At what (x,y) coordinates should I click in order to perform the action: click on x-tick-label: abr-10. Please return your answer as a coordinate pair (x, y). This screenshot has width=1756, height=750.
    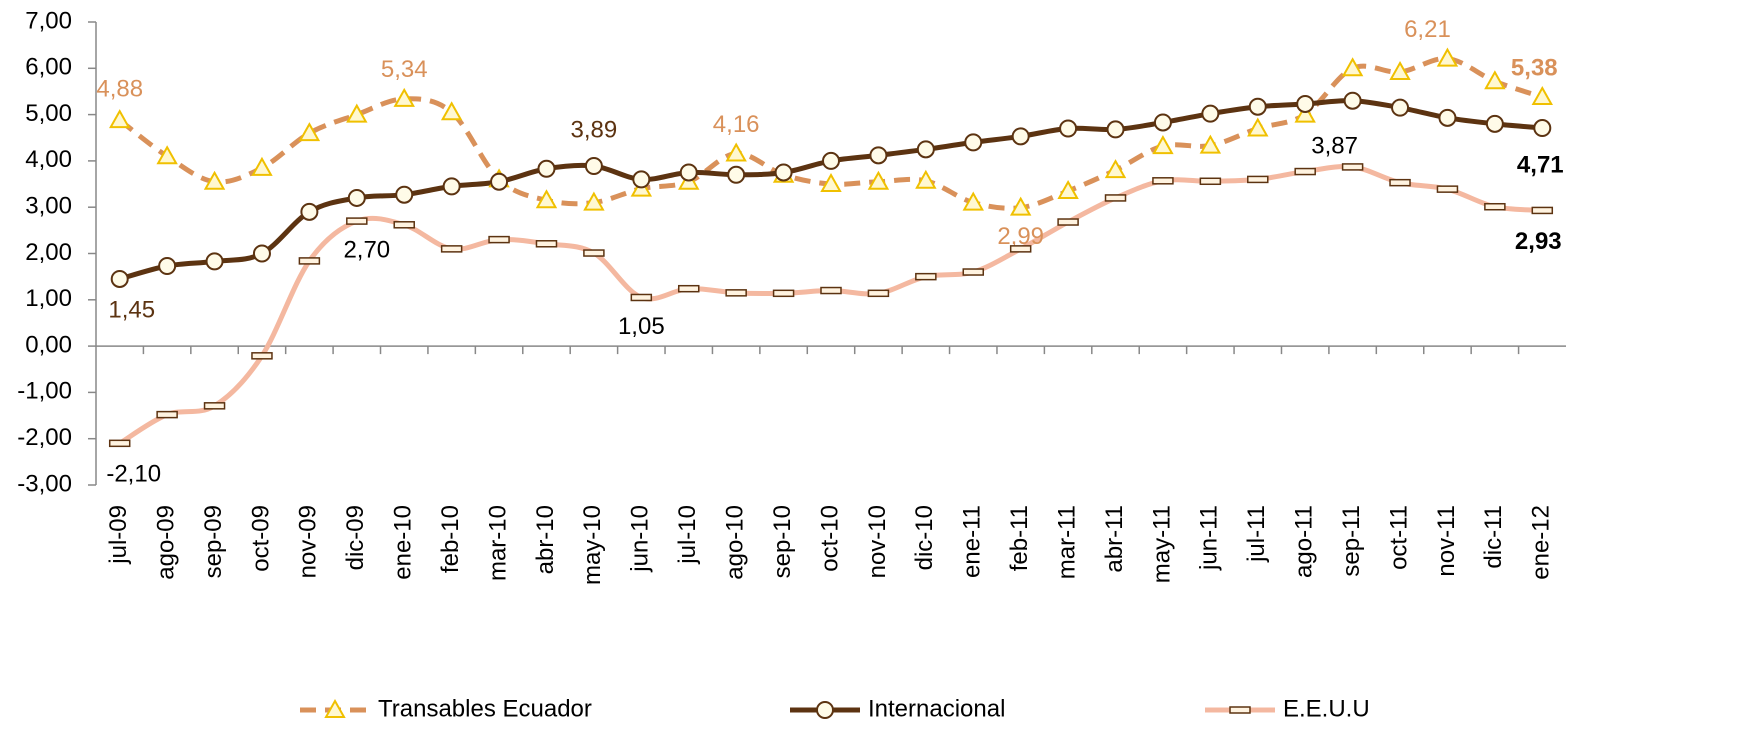
    Looking at the image, I should click on (545, 539).